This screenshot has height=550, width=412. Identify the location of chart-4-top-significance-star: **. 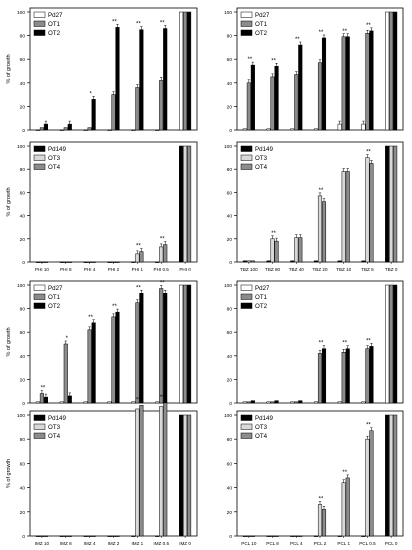
(368, 341).